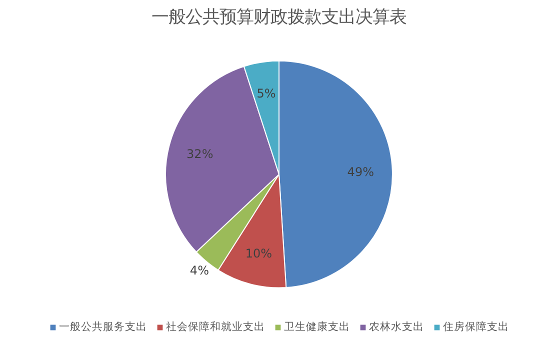 The image size is (553, 357). I want to click on data-label: 32%, so click(200, 154).